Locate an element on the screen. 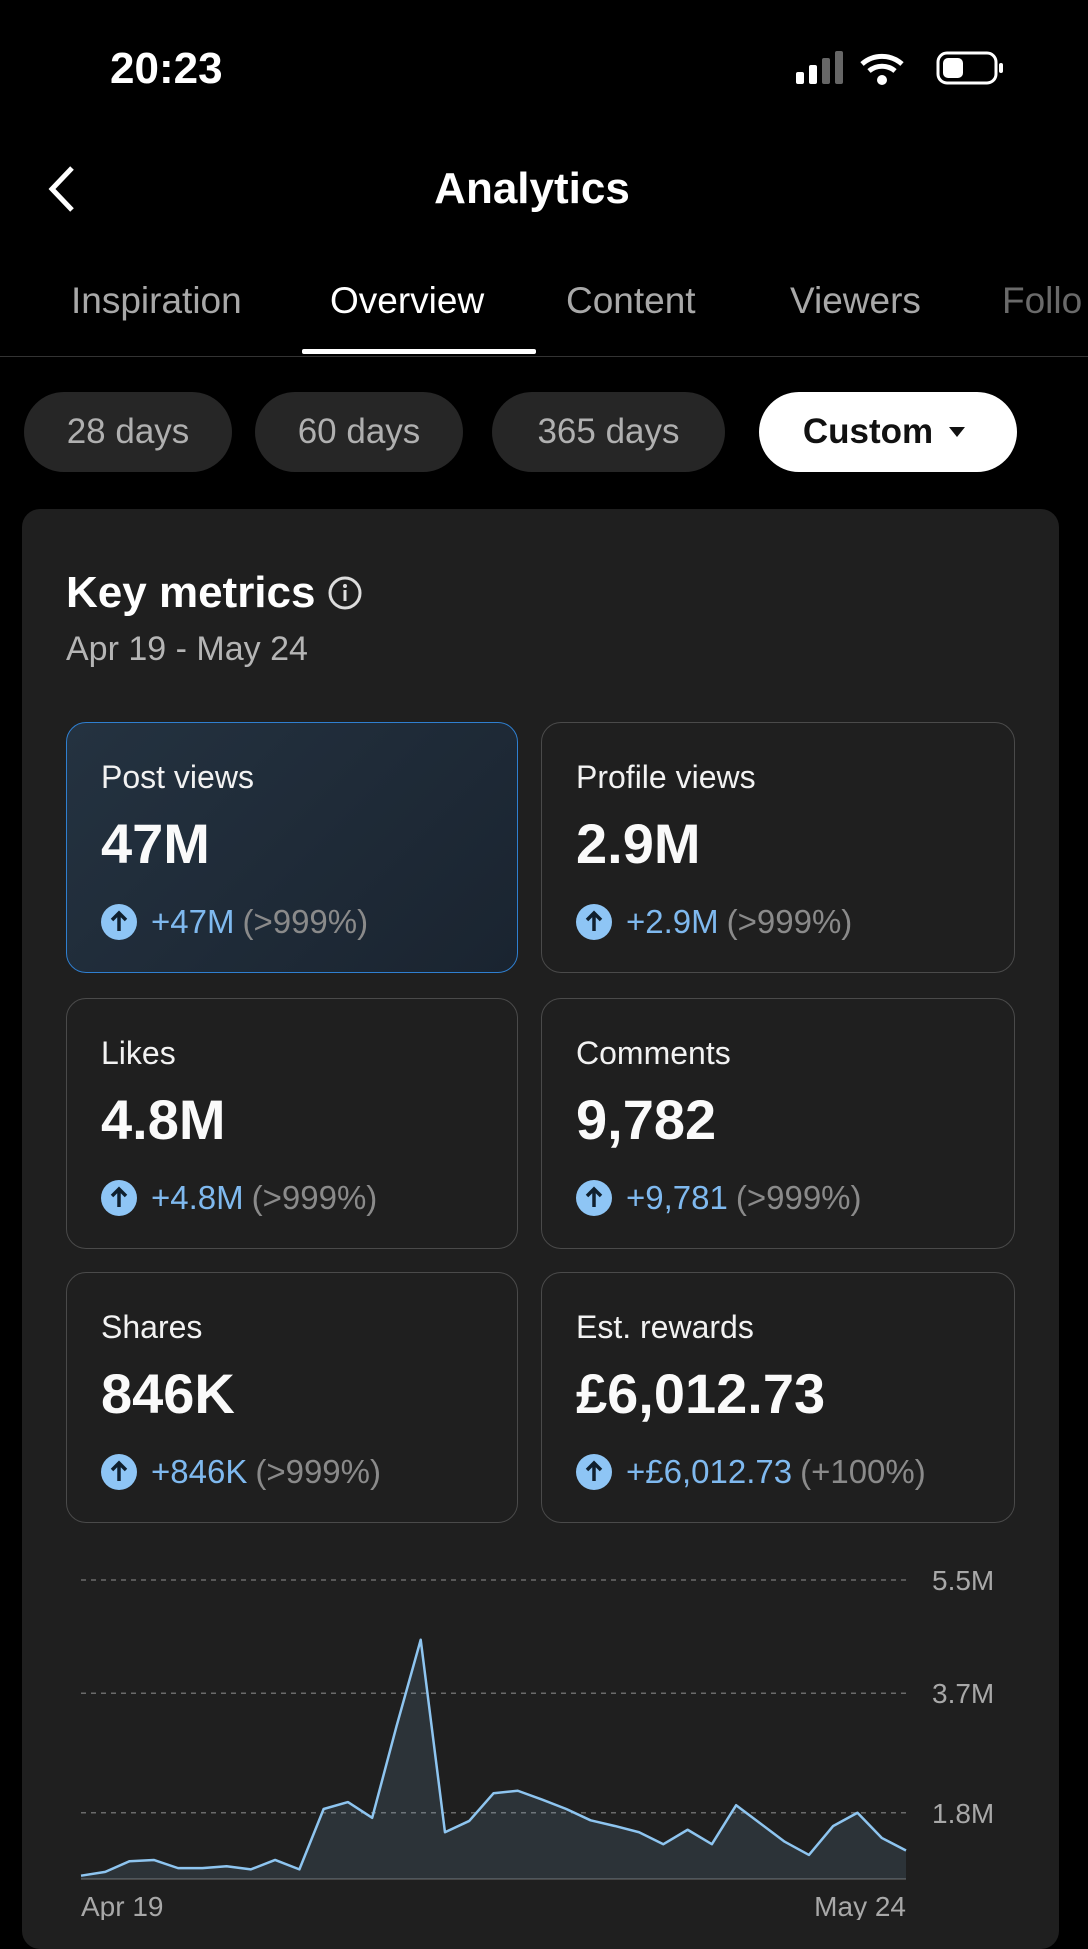  change-value: +£6,012.73 is located at coordinates (709, 1471).